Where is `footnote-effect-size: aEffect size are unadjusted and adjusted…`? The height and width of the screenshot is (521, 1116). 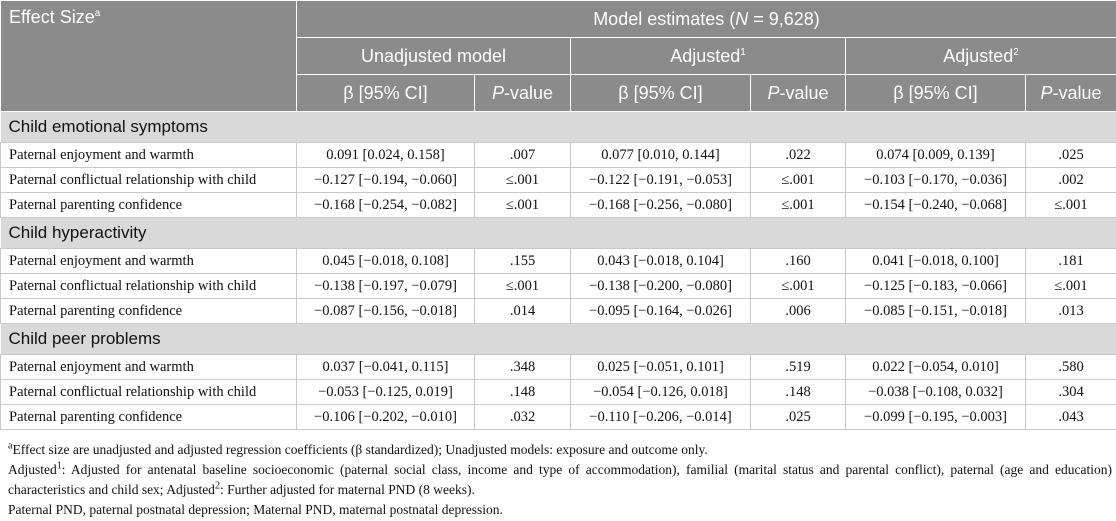
footnote-effect-size: aEffect size are unadjusted and adjusted… is located at coordinates (358, 448).